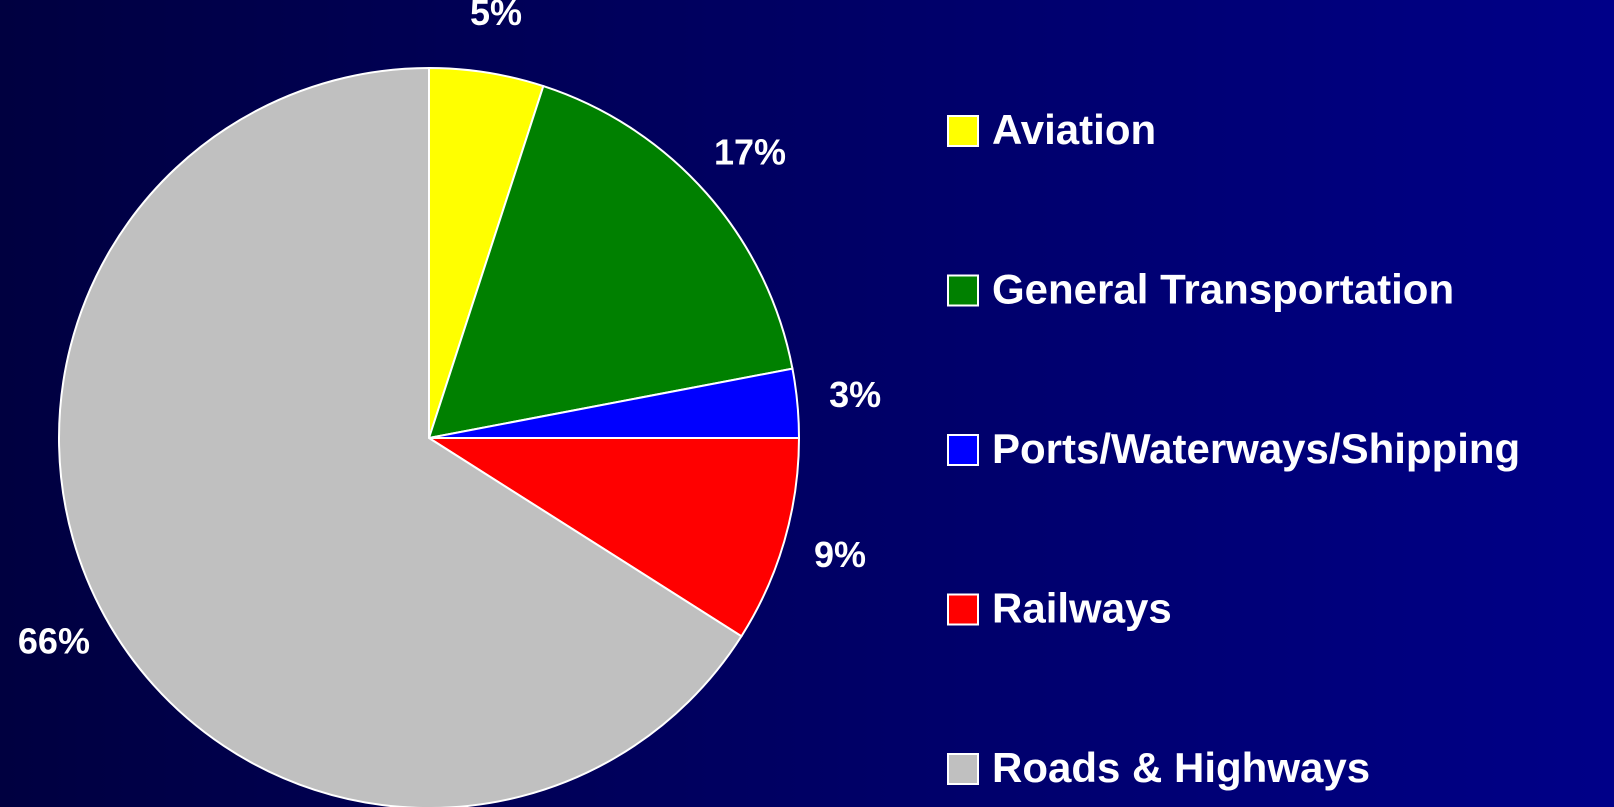  Describe the element at coordinates (1223, 289) in the screenshot. I see `legend-label: General Transportation` at that location.